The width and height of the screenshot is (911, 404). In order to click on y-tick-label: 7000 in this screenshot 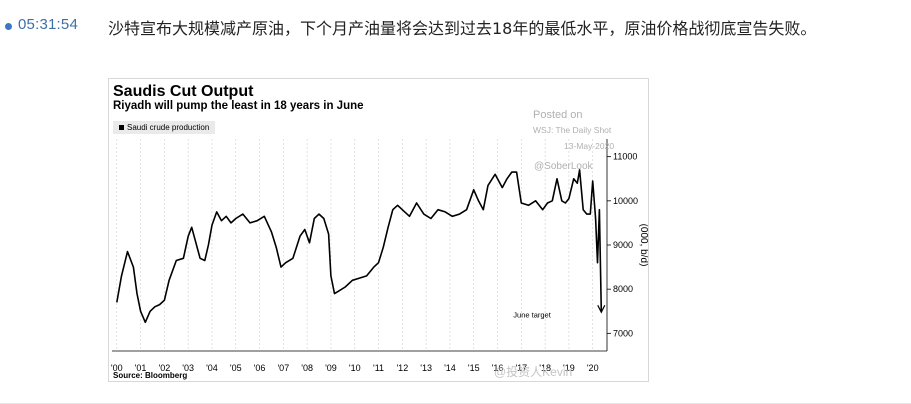, I will do `click(623, 333)`.